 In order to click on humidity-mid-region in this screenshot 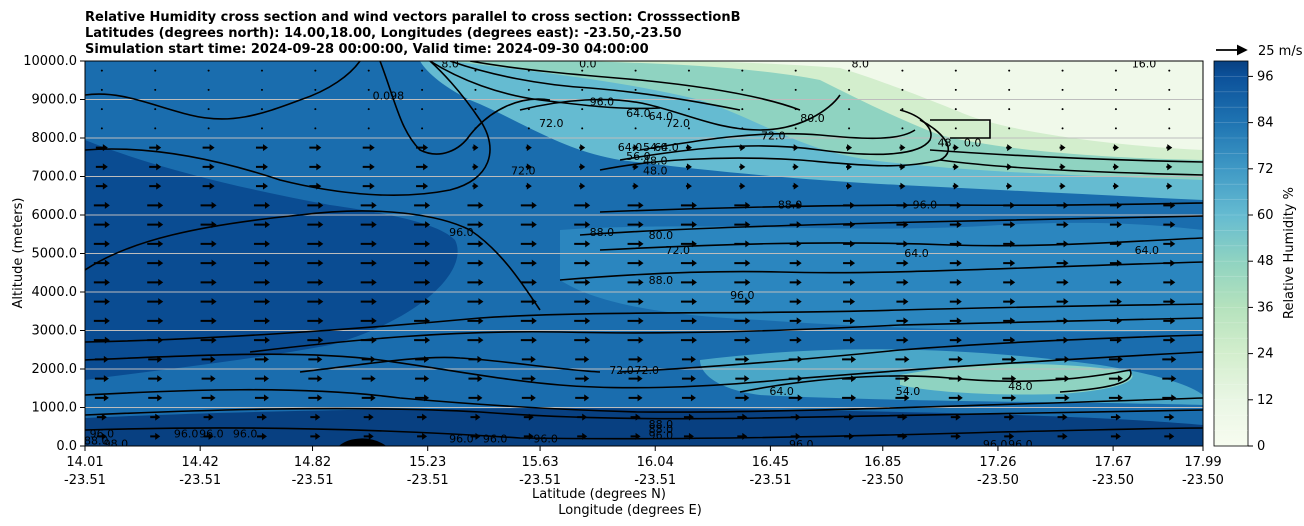, I will do `click(881, 277)`.